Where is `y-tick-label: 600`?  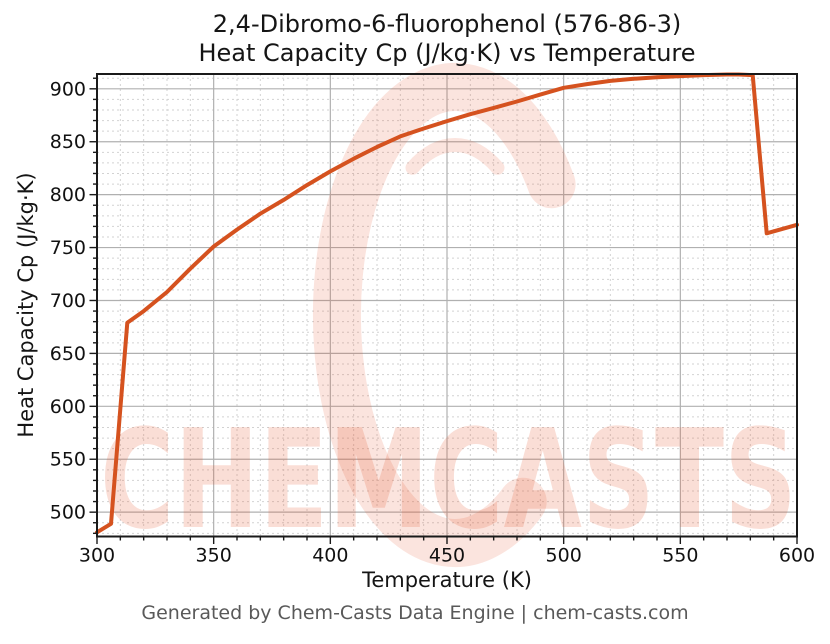
y-tick-label: 600 is located at coordinates (68, 407).